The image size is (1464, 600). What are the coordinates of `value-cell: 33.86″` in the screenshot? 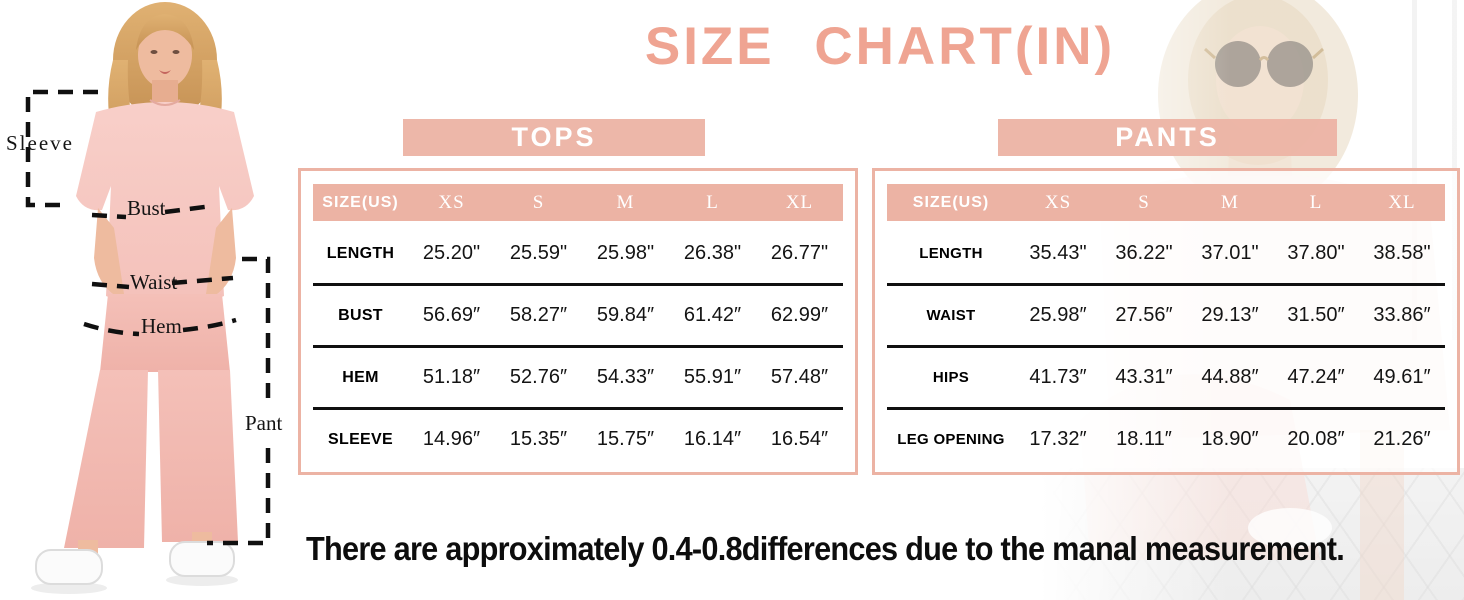 It's located at (1402, 315).